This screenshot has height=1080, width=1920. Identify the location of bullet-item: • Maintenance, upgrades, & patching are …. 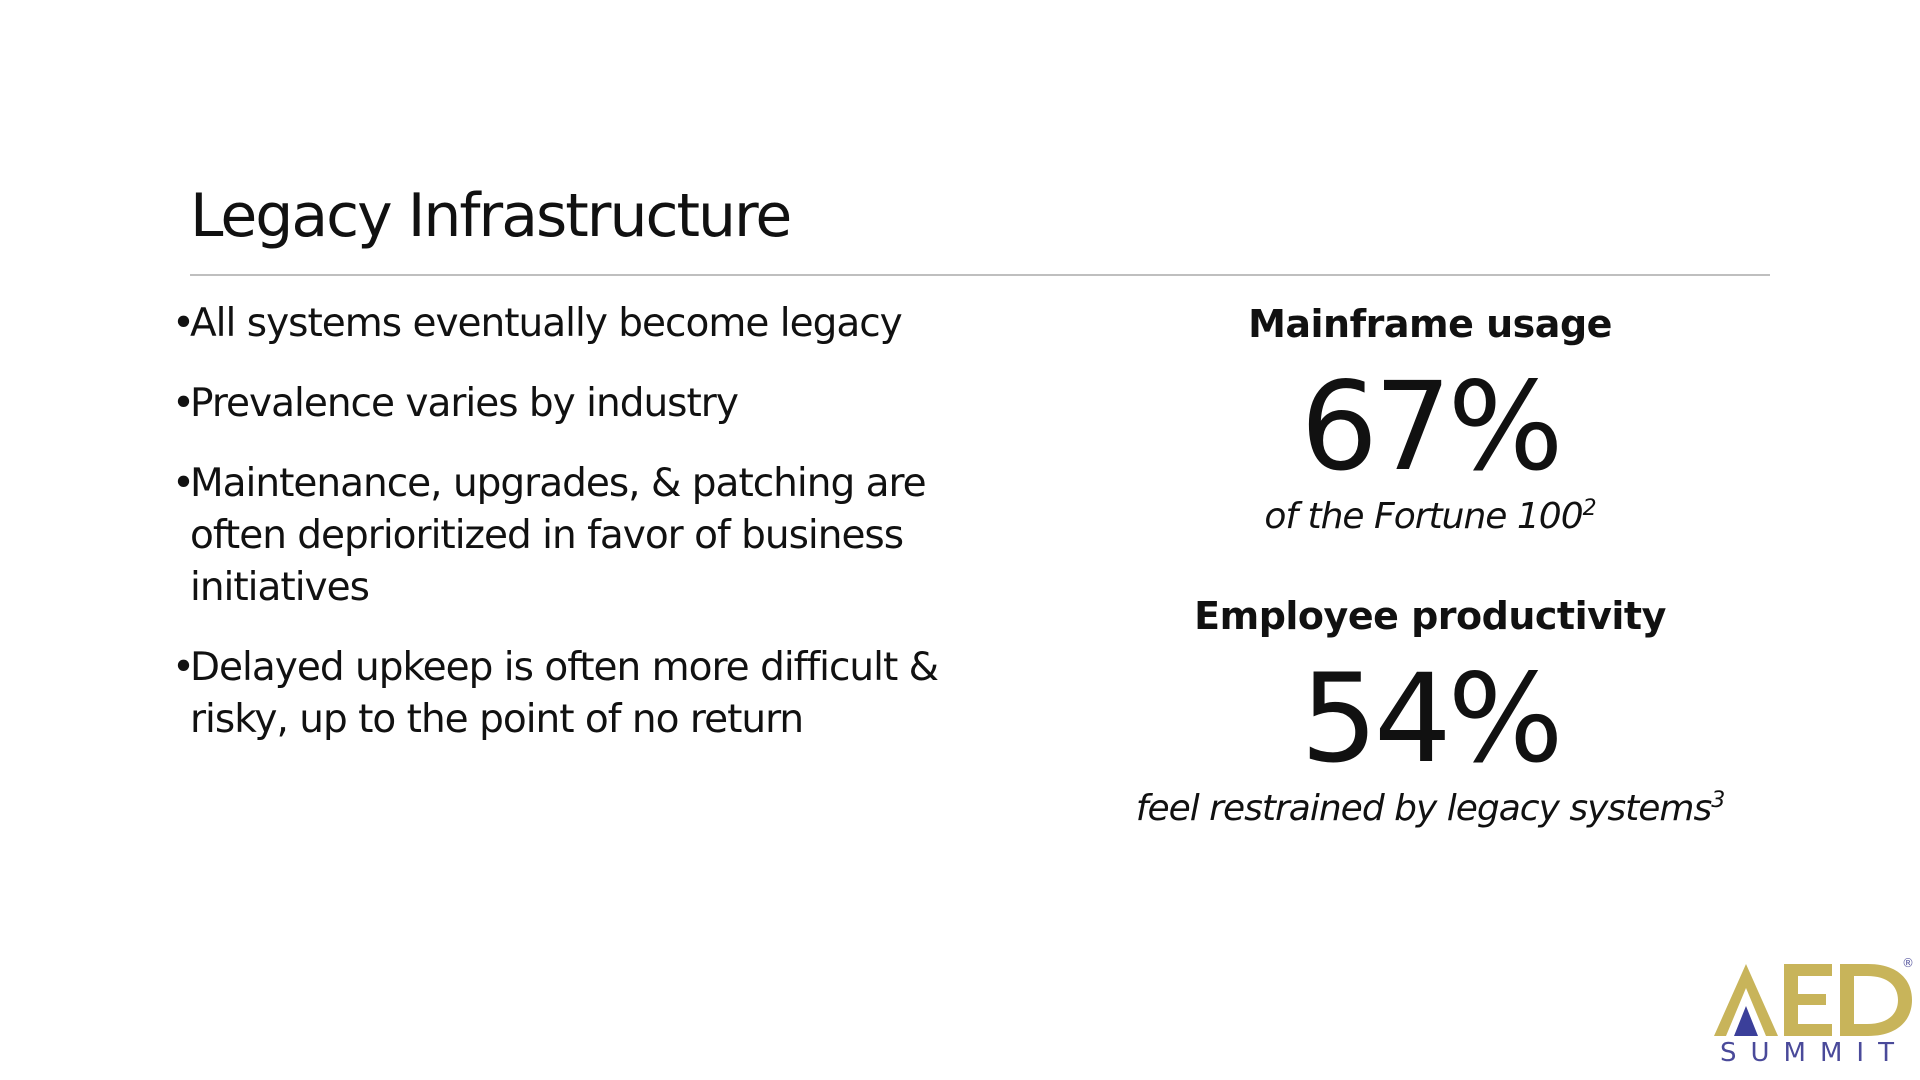
(572, 536).